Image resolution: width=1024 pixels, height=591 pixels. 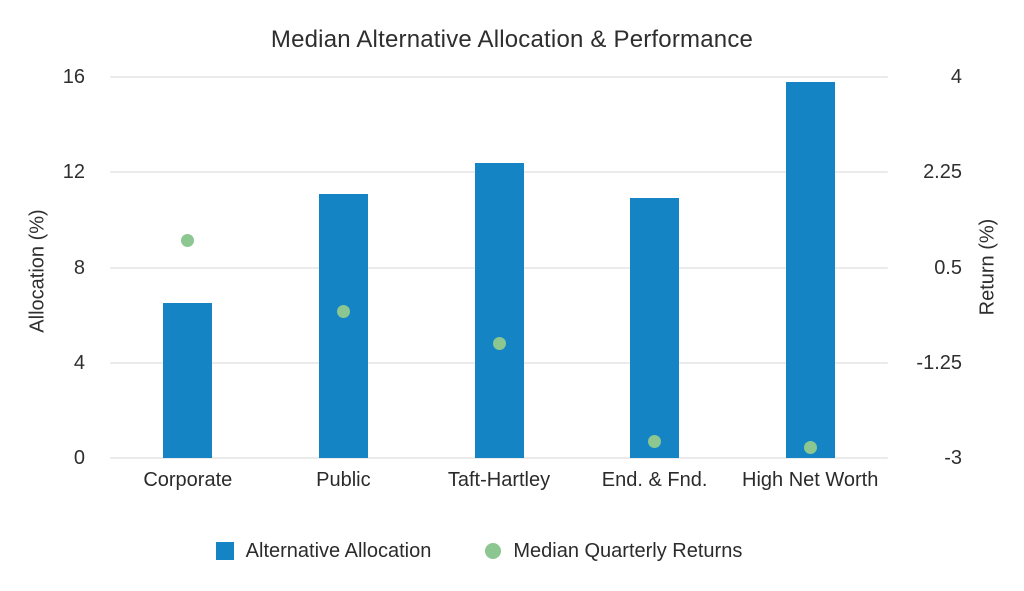 What do you see at coordinates (942, 172) in the screenshot?
I see `right-axis-tick-label: 2.25` at bounding box center [942, 172].